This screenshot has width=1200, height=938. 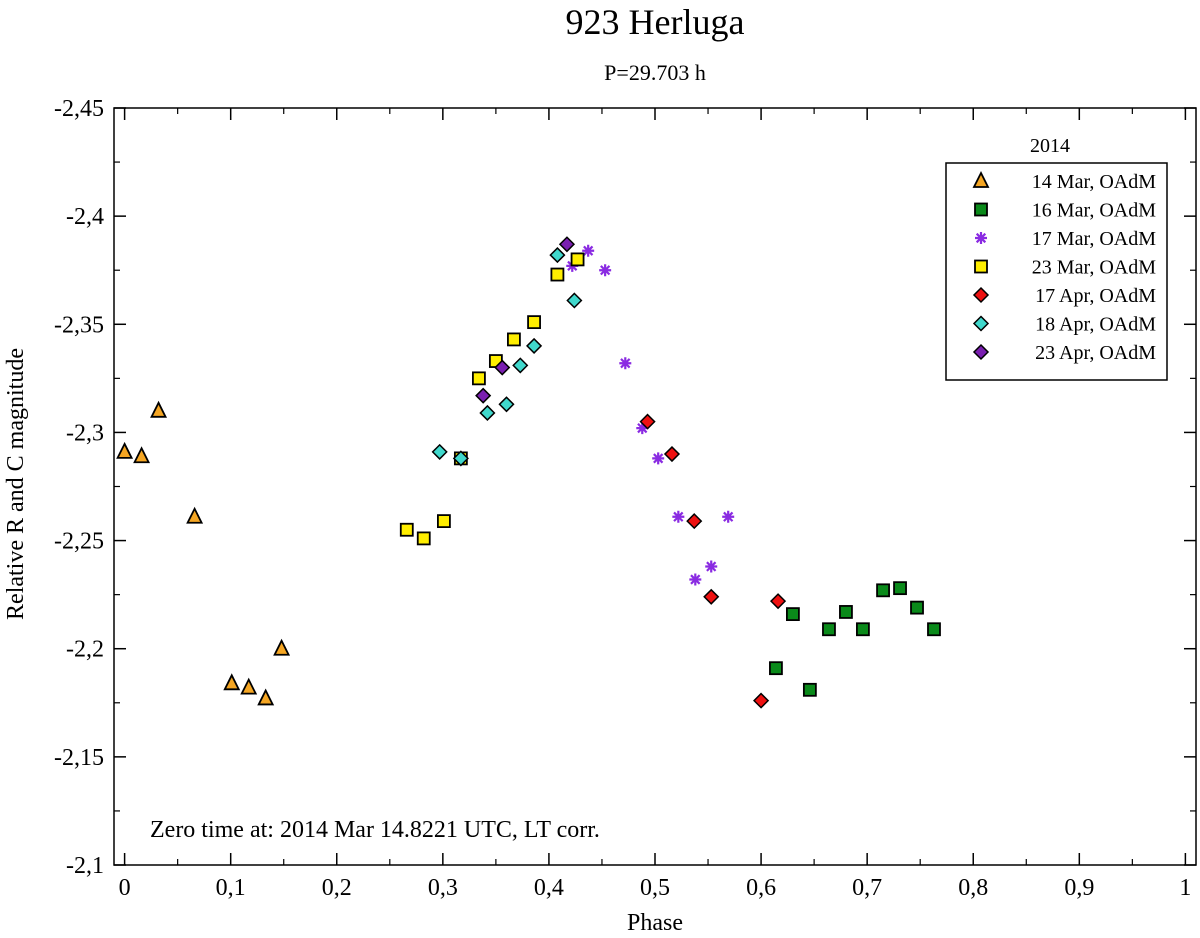 I want to click on y-tick-label: -2,15, so click(x=79, y=758).